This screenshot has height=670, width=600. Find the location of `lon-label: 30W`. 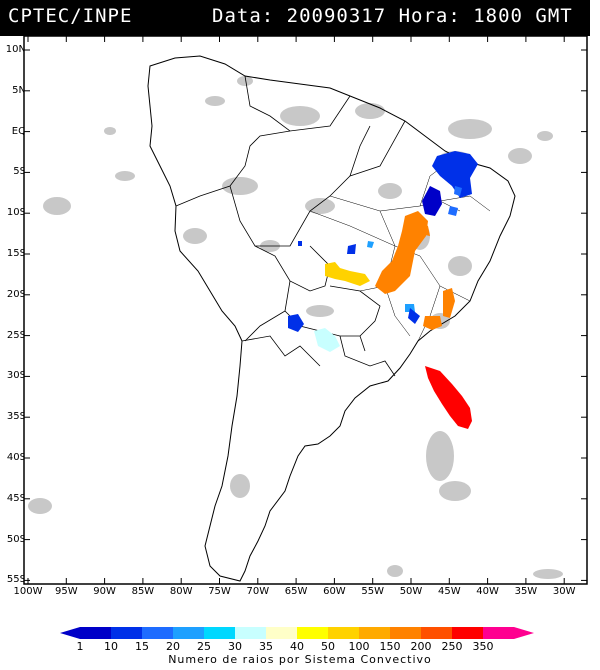

lon-label: 30W is located at coordinates (564, 591).